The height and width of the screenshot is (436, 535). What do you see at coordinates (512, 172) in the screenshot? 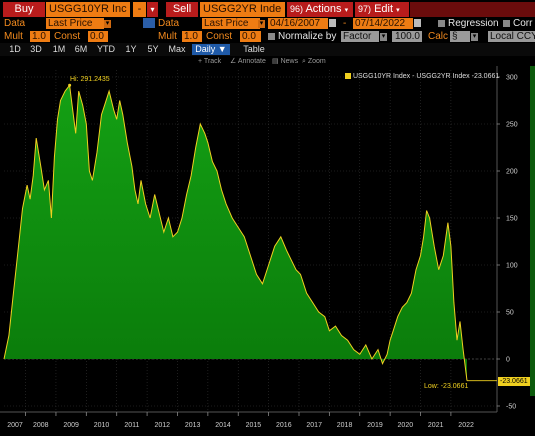
I see `y-tick-label: 200` at bounding box center [512, 172].